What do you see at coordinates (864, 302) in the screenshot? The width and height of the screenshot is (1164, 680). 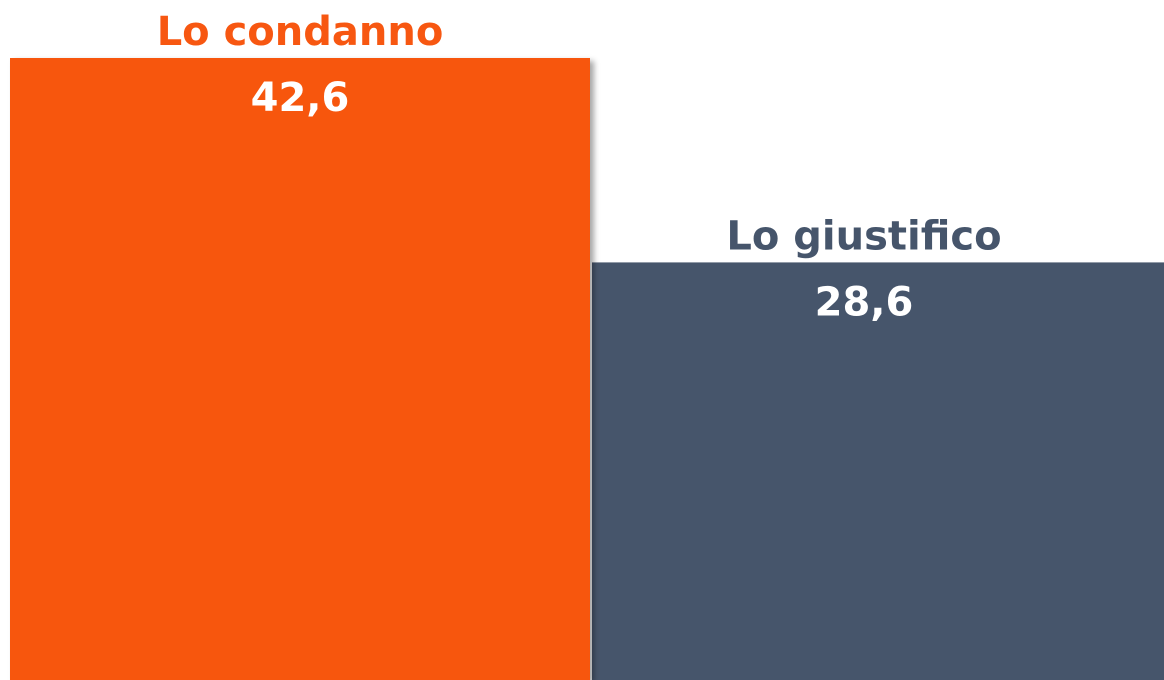 I see `value-label: 28,6` at bounding box center [864, 302].